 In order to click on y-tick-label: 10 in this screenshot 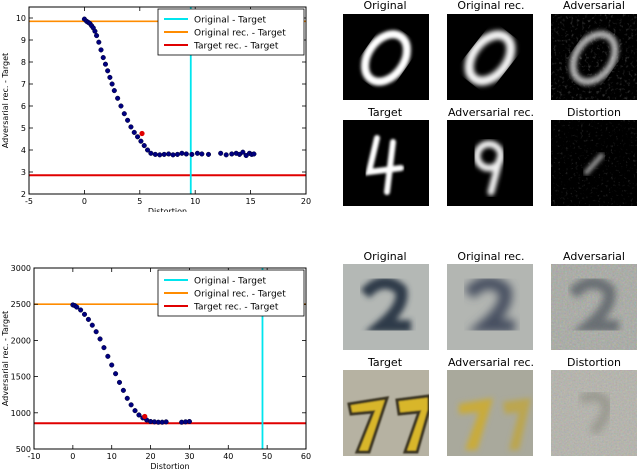, I will do `click(21, 18)`.